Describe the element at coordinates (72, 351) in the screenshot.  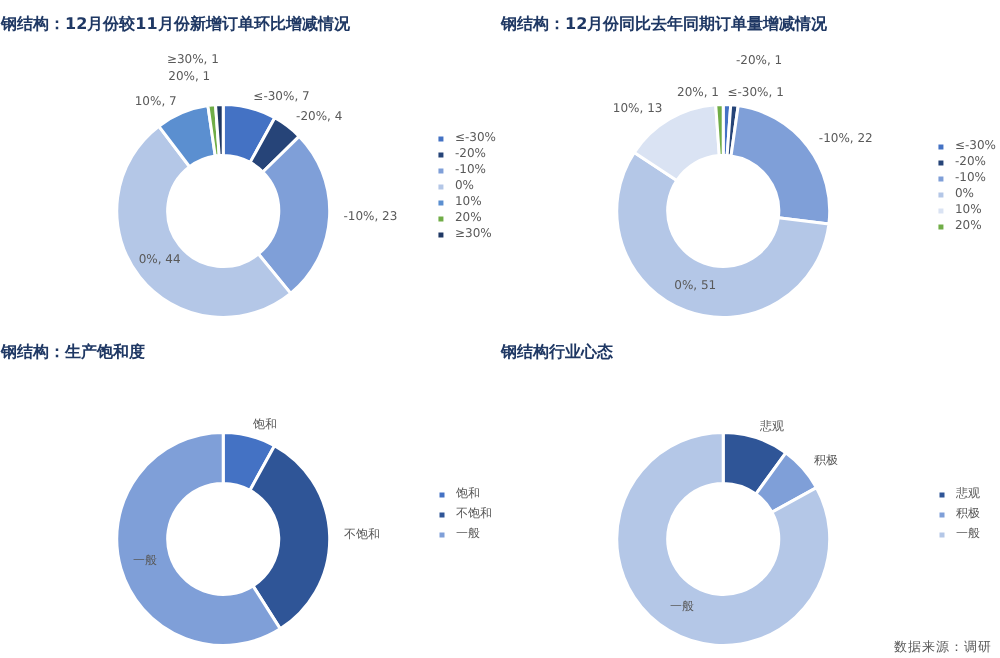
I see `chart-title: 钢结构：生产饱和度` at that location.